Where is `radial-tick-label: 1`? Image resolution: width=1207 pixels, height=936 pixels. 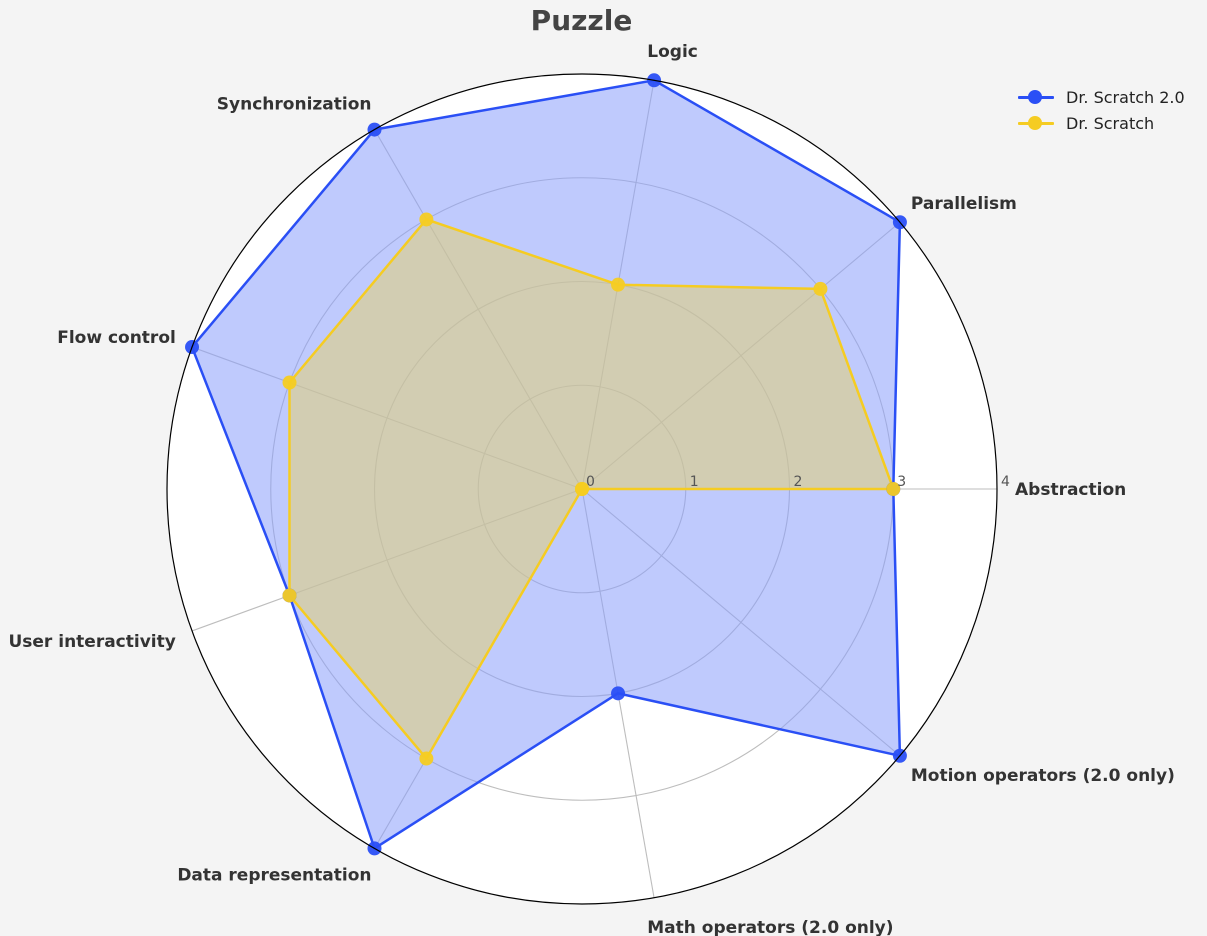 radial-tick-label: 1 is located at coordinates (694, 482).